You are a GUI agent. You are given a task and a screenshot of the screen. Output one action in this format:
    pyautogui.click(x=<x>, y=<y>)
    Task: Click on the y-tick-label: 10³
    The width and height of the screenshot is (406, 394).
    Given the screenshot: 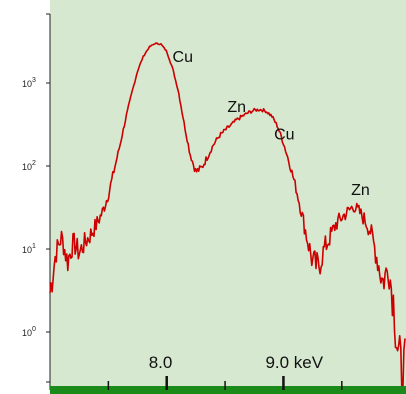 What is the action you would take?
    pyautogui.click(x=29, y=83)
    